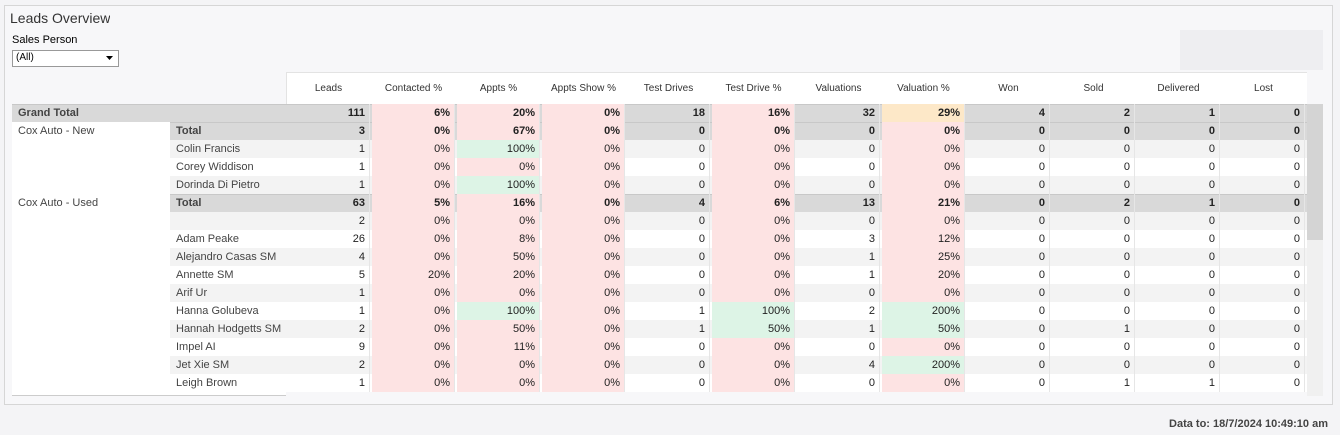 The image size is (1340, 435). What do you see at coordinates (1315, 172) in the screenshot?
I see `scroll-thumb` at bounding box center [1315, 172].